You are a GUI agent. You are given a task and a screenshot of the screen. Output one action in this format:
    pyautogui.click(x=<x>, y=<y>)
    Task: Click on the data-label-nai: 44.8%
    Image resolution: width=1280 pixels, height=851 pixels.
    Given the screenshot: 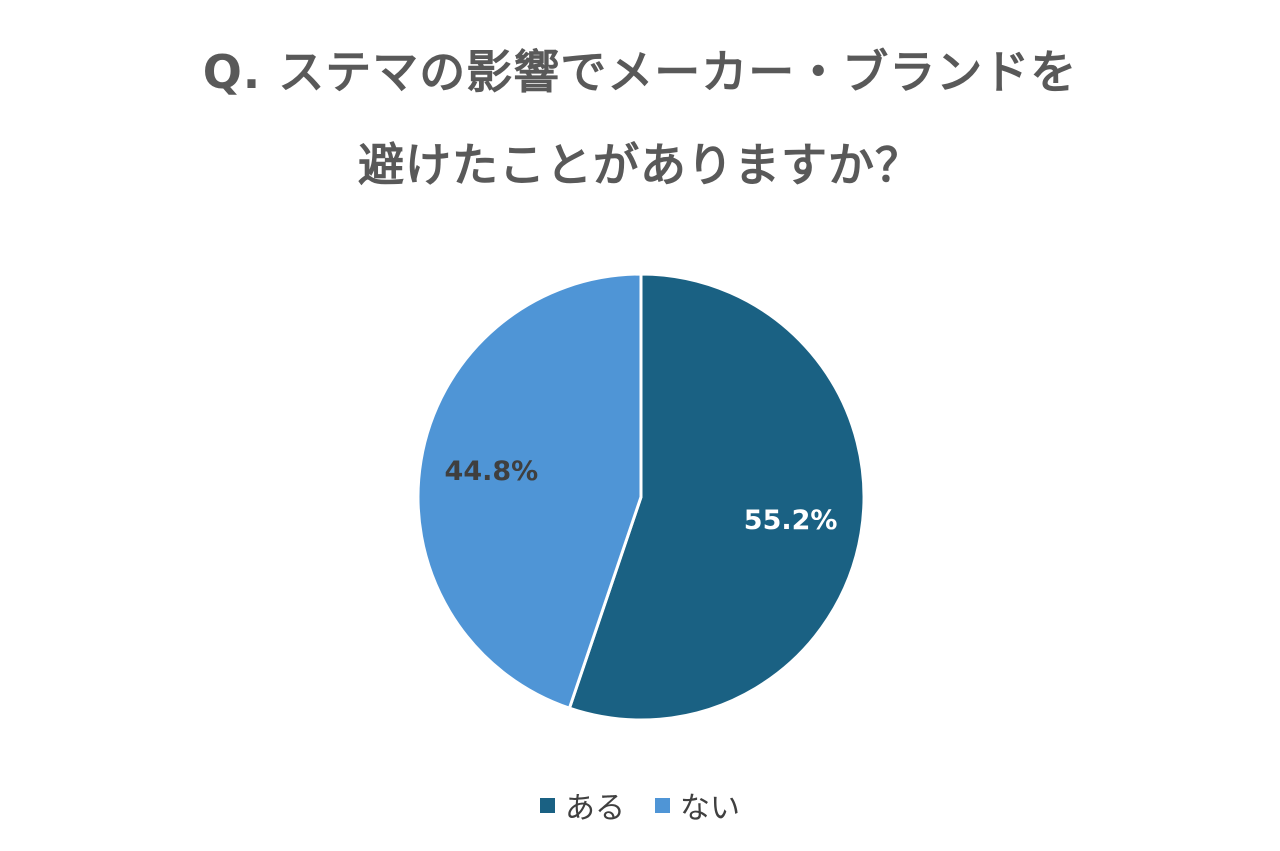 What is the action you would take?
    pyautogui.click(x=492, y=471)
    